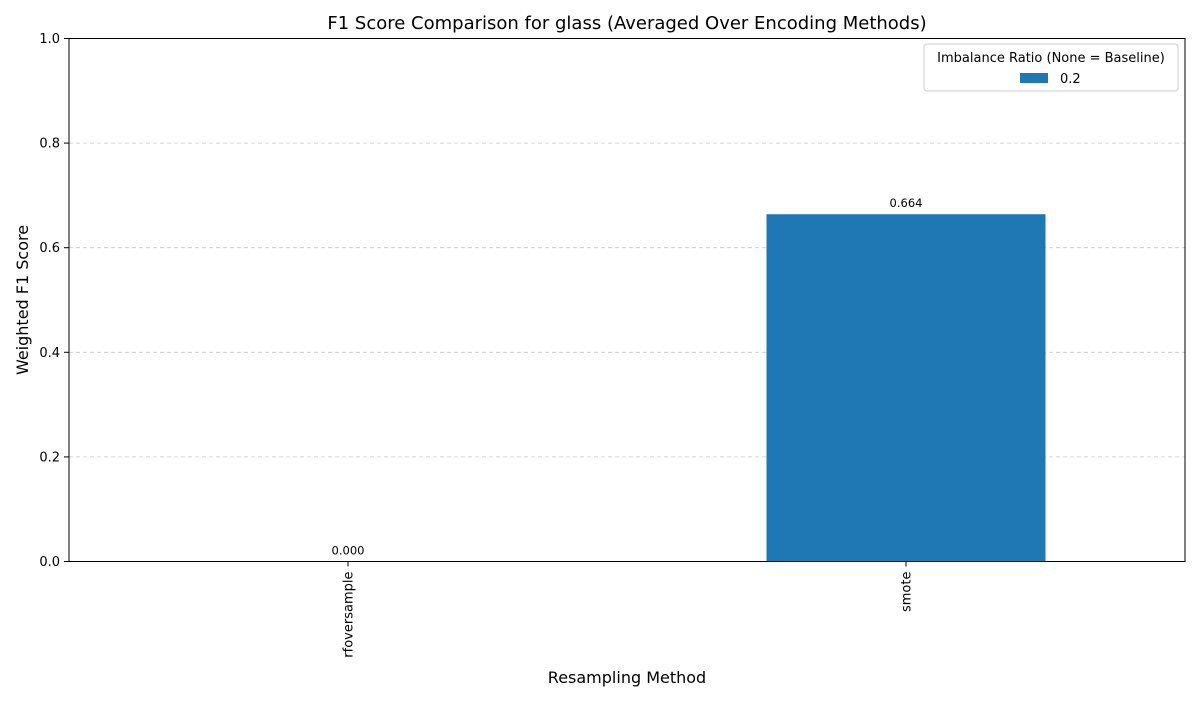  Describe the element at coordinates (906, 203) in the screenshot. I see `bar-value-label: 0.664` at that location.